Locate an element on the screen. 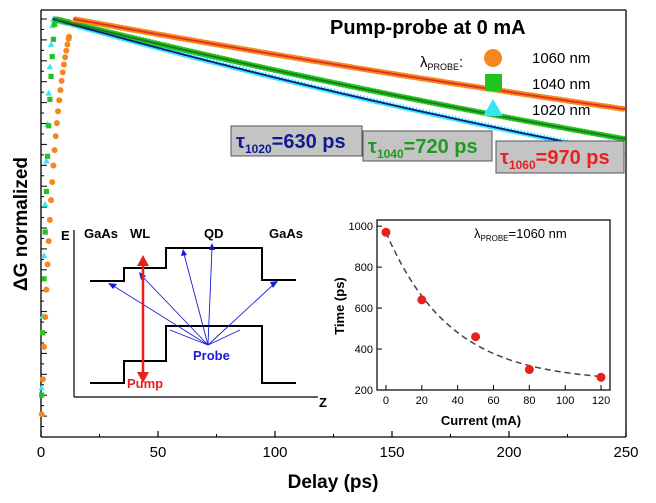 The width and height of the screenshot is (656, 503). tau-1040-label: τ1040=720 ps is located at coordinates (423, 148).